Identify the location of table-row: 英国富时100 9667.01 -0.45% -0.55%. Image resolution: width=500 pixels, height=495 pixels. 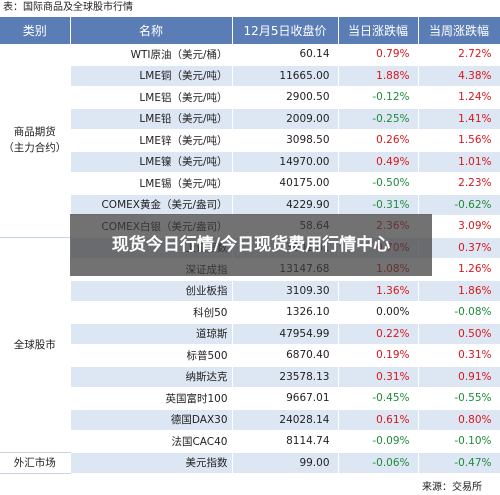
(250, 398).